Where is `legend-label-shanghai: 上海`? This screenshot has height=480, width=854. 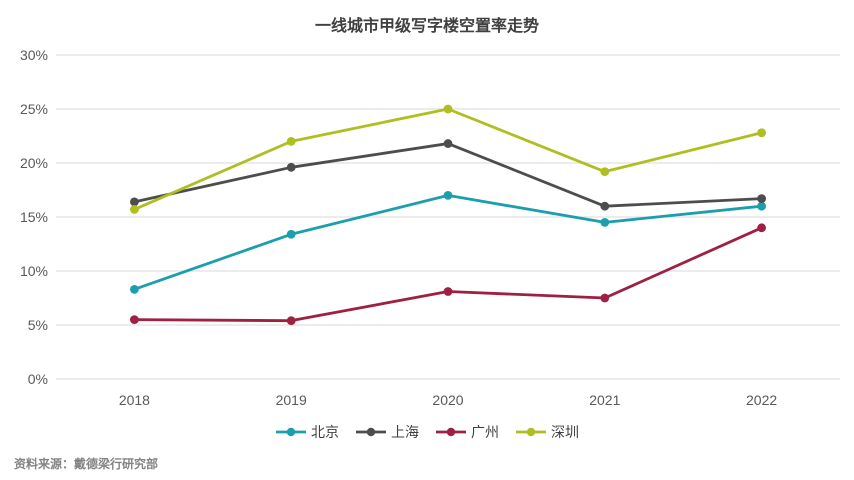
legend-label-shanghai: 上海 is located at coordinates (405, 432).